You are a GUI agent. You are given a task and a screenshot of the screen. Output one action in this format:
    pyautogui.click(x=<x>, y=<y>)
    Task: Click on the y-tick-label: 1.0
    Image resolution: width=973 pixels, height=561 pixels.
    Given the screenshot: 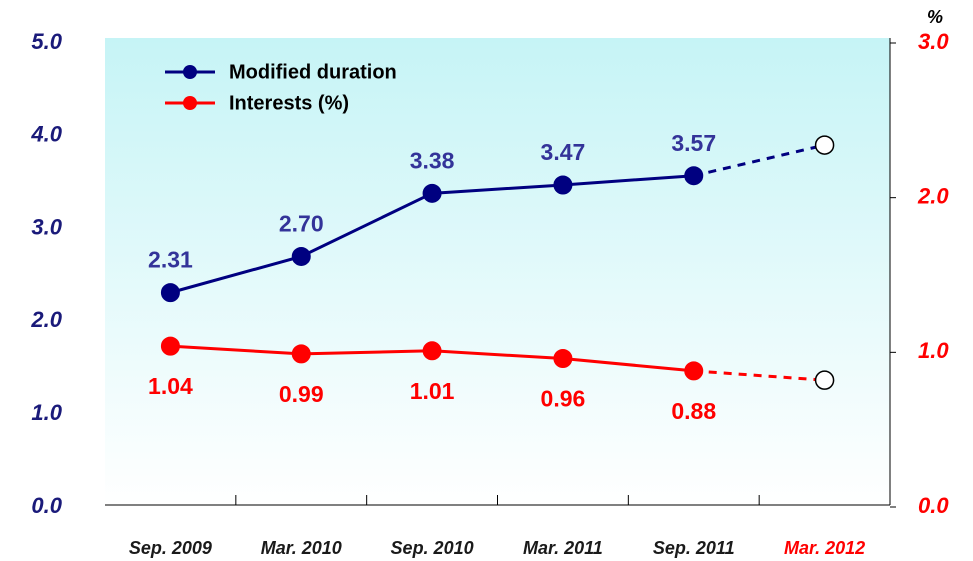 What is the action you would take?
    pyautogui.click(x=46, y=412)
    